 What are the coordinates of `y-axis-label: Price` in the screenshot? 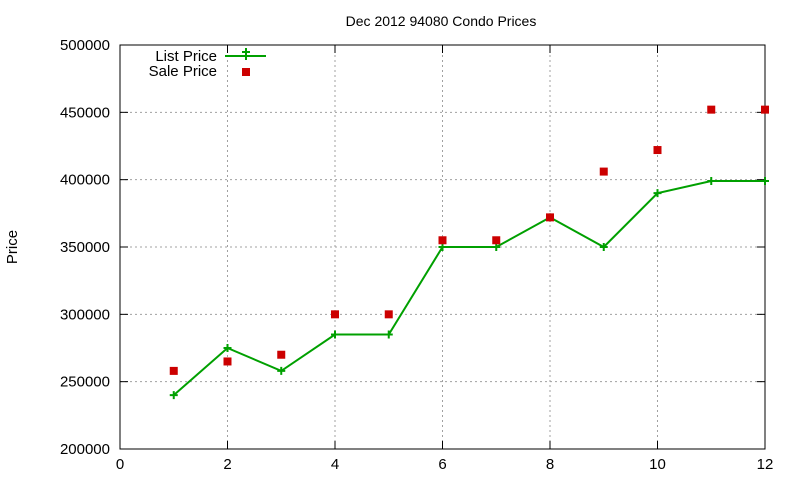 It's located at (12, 247).